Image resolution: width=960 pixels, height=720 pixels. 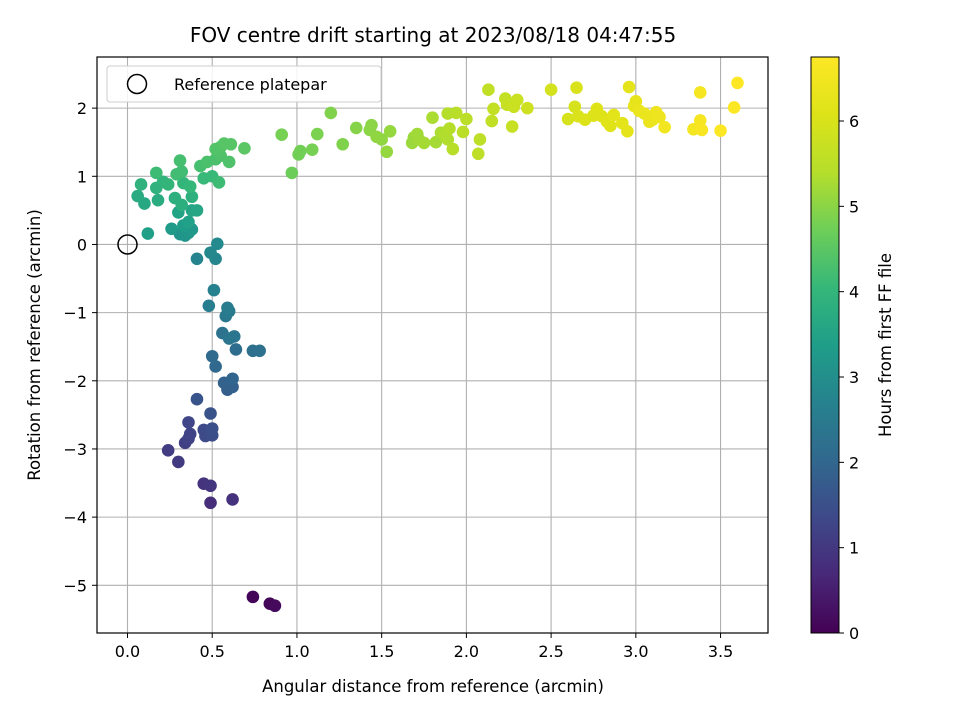 What do you see at coordinates (720, 651) in the screenshot?
I see `x-tick-label: 3.5` at bounding box center [720, 651].